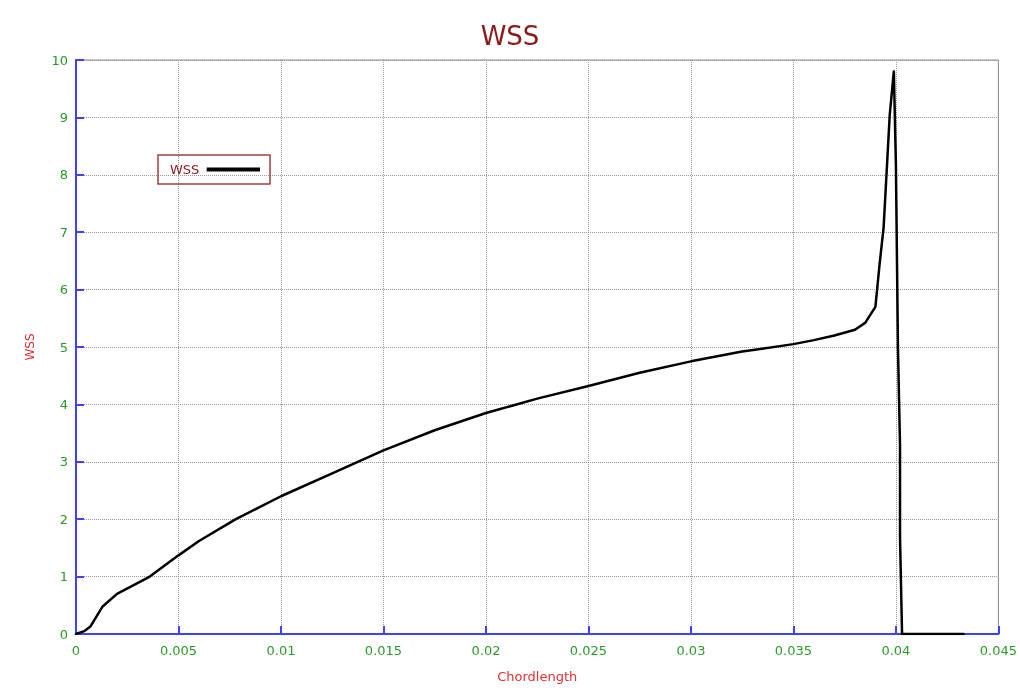 The width and height of the screenshot is (1020, 700). What do you see at coordinates (63, 290) in the screenshot?
I see `y-tick-label: 6` at bounding box center [63, 290].